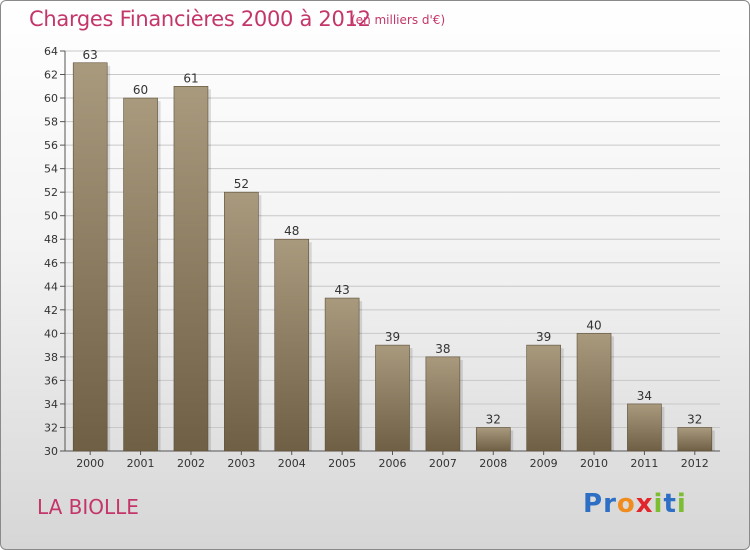 The width and height of the screenshot is (750, 550). Describe the element at coordinates (51, 216) in the screenshot. I see `y-tick-label: 50` at that location.